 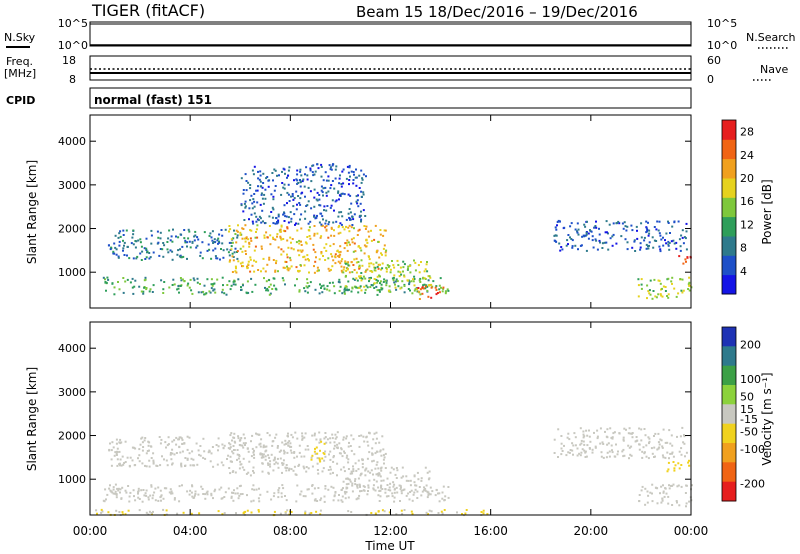 I want to click on cpid-label: CPID, so click(x=20, y=100).